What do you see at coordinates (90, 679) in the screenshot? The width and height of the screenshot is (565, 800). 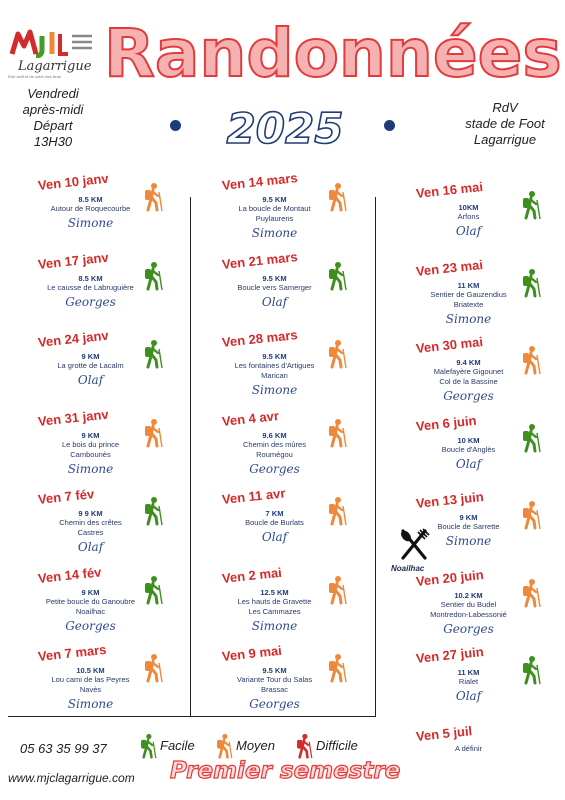 I see `hike-place: Lou cami de las Peyres` at bounding box center [90, 679].